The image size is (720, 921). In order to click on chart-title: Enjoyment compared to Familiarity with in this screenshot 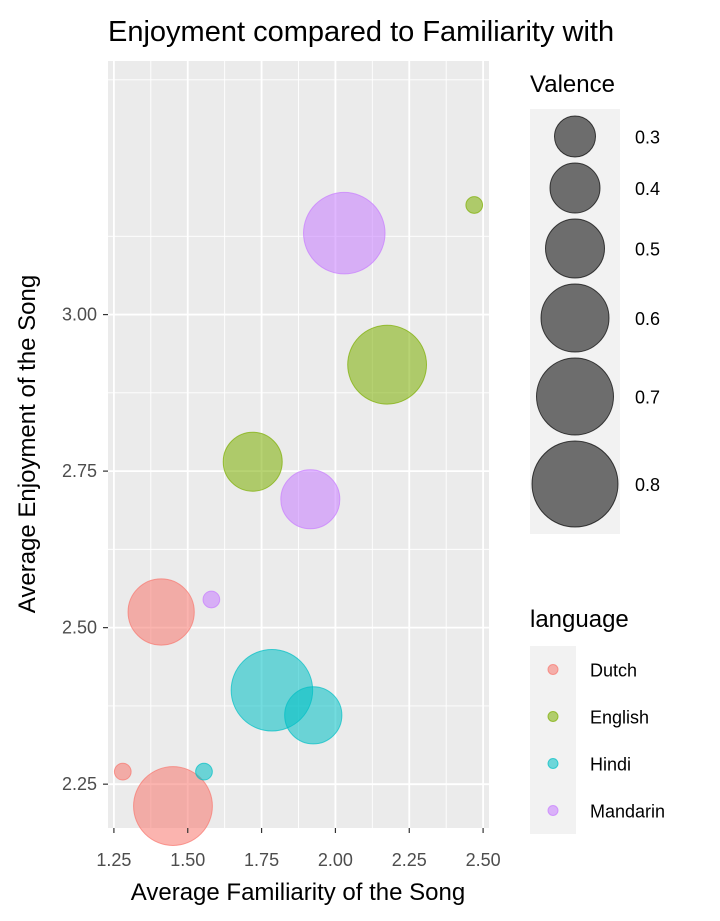, I will do `click(361, 32)`.